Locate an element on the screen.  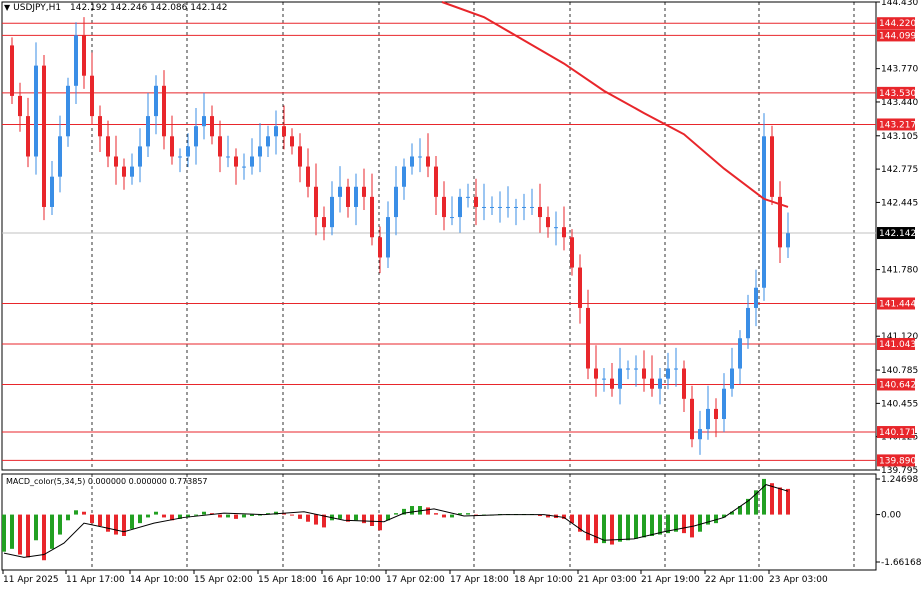
level-price-label: 141.444 is located at coordinates (897, 304).